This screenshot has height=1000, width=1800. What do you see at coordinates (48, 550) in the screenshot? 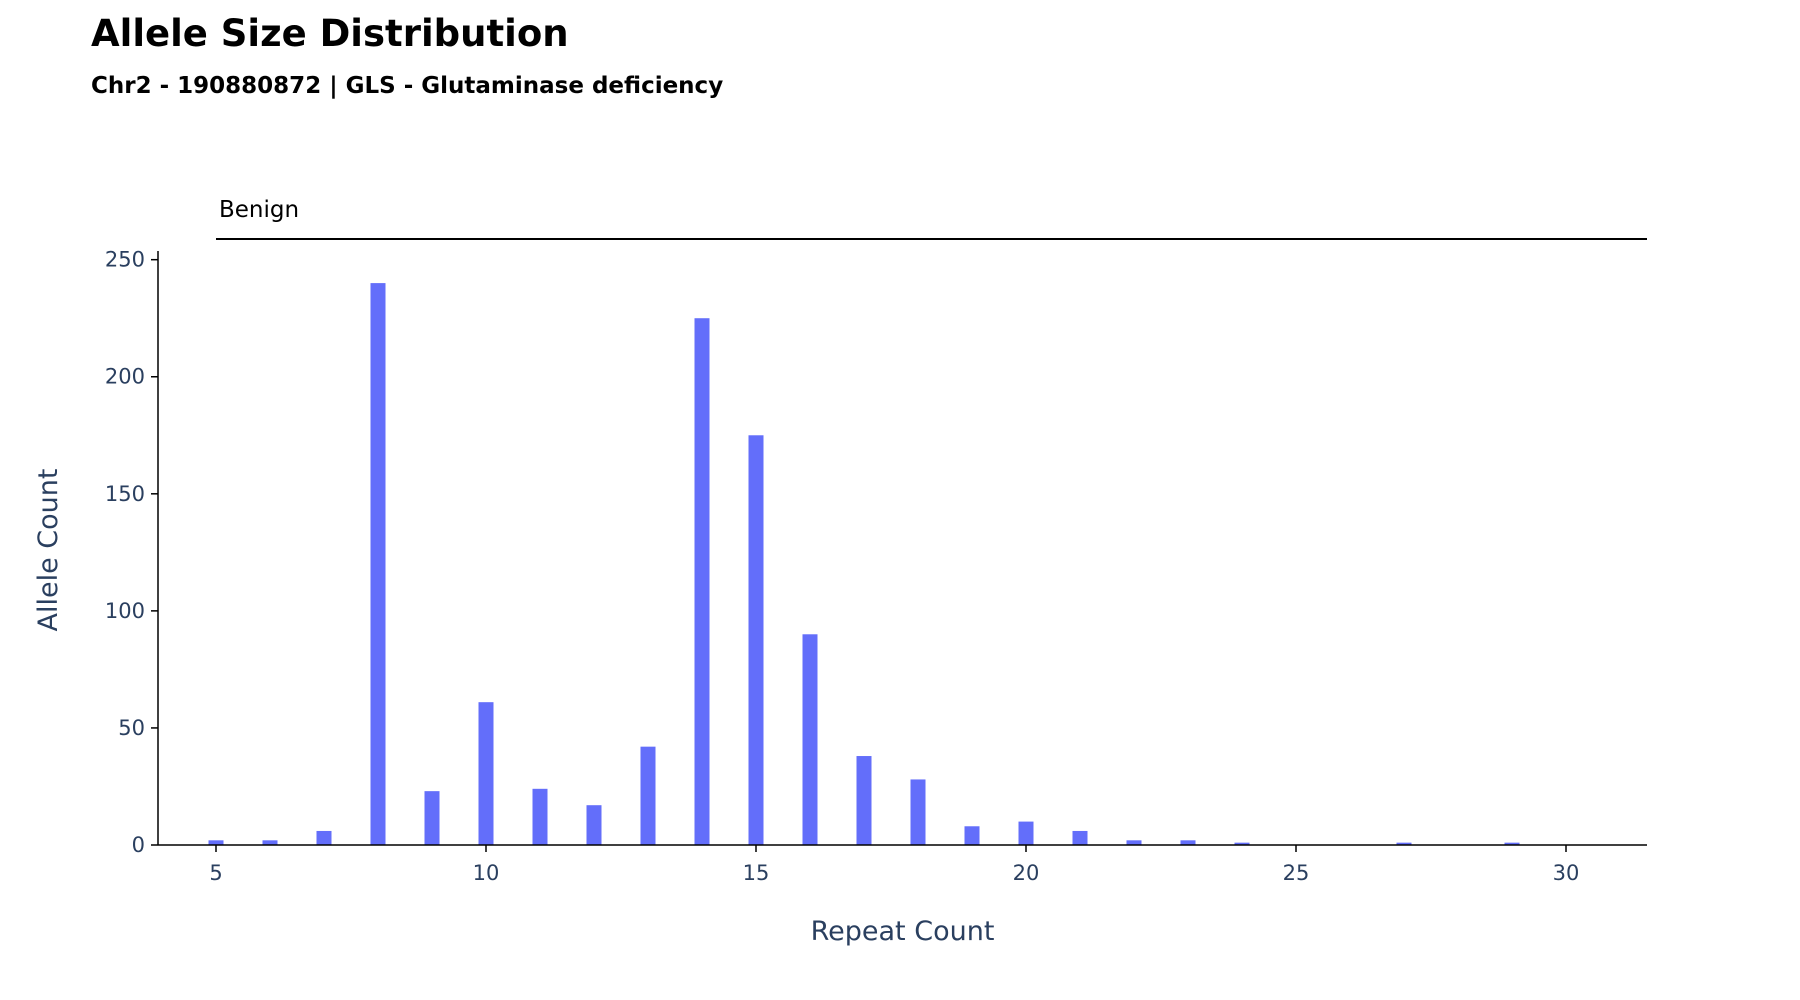
I see `y-axis-title: Allele Count` at bounding box center [48, 550].